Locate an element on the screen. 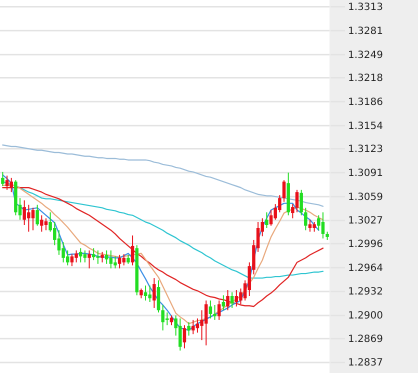 This screenshot has height=373, width=418. y-tick-label: 1.3154 is located at coordinates (365, 126).